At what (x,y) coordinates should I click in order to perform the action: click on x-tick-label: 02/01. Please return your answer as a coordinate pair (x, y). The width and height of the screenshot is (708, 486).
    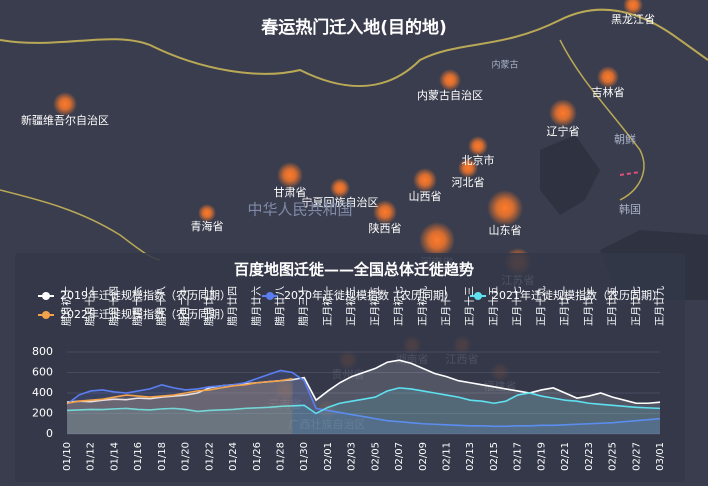
    Looking at the image, I should click on (328, 456).